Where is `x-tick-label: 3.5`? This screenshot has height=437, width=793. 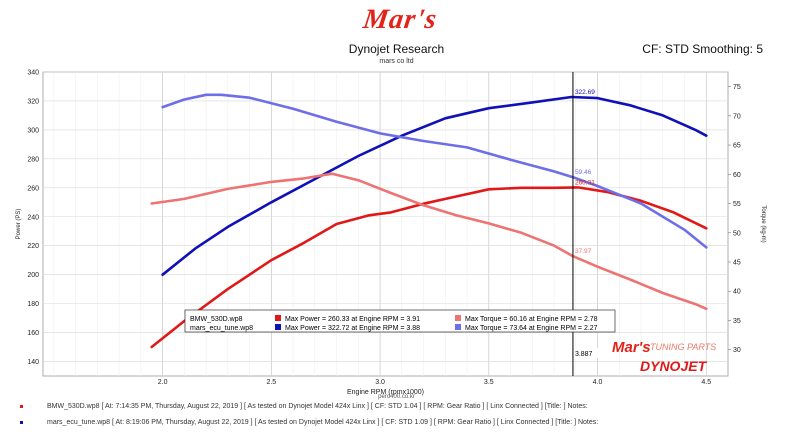 x-tick-label: 3.5 is located at coordinates (489, 382).